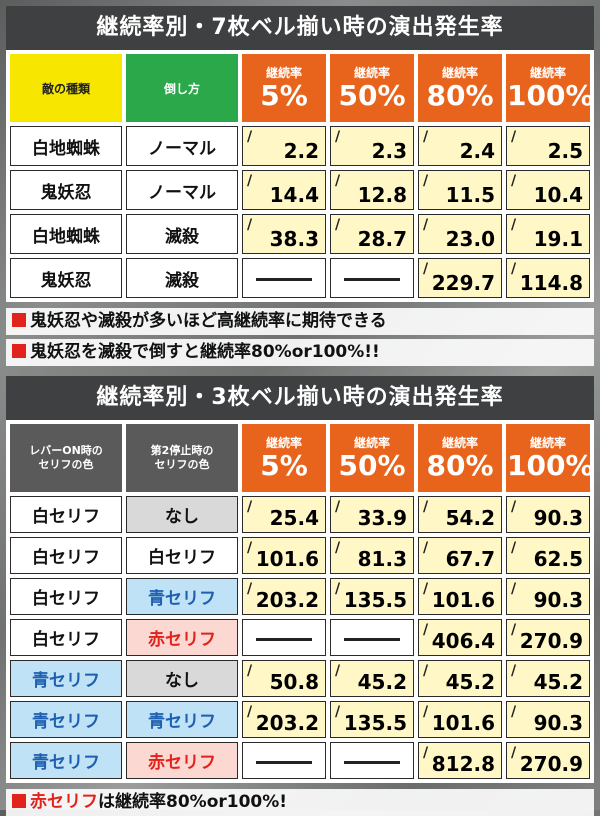 The image size is (600, 816). I want to click on rate-5-value: / 2.2, so click(284, 146).